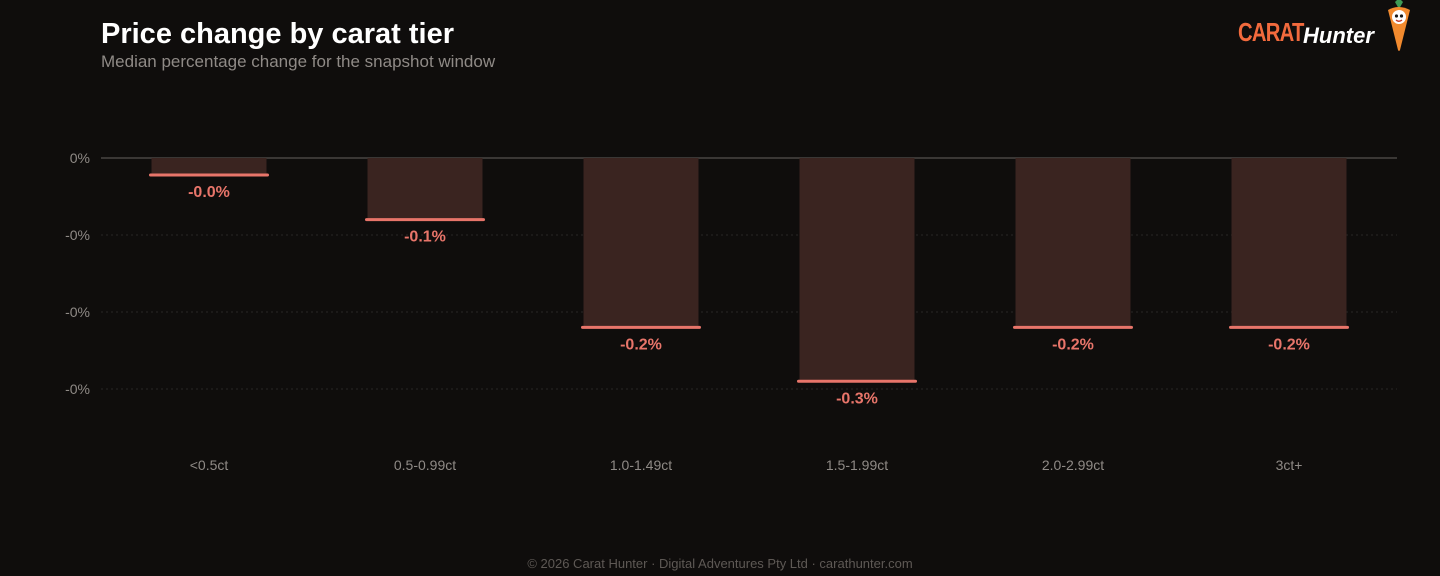  Describe the element at coordinates (209, 192) in the screenshot. I see `bar-value-label: -0.0%` at that location.